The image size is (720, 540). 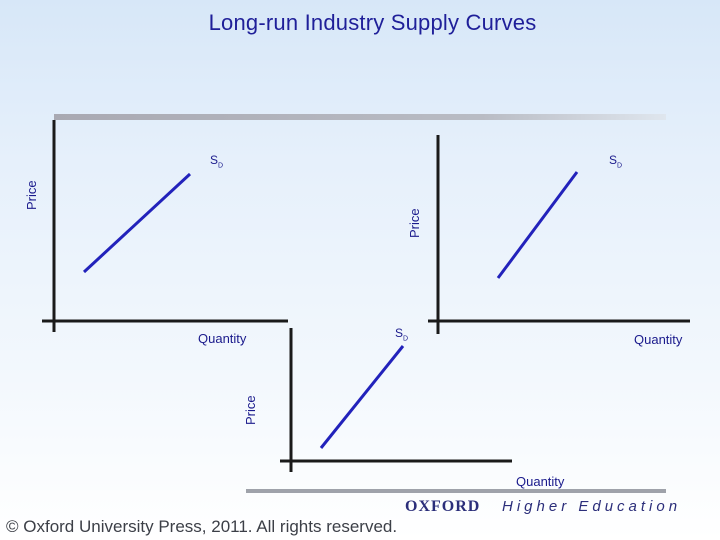 What do you see at coordinates (592, 506) in the screenshot?
I see `higher-education-logo: Higher Education` at bounding box center [592, 506].